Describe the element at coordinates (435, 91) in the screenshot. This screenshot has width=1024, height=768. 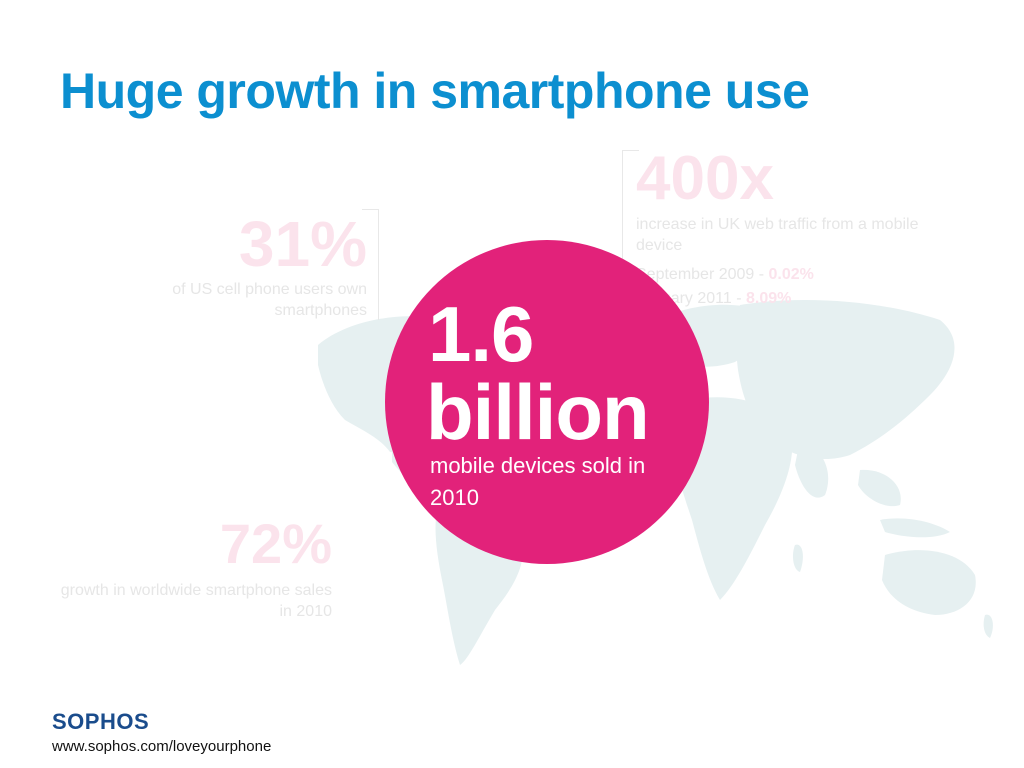
I see `slide-title: Huge growth in smartphone use` at that location.